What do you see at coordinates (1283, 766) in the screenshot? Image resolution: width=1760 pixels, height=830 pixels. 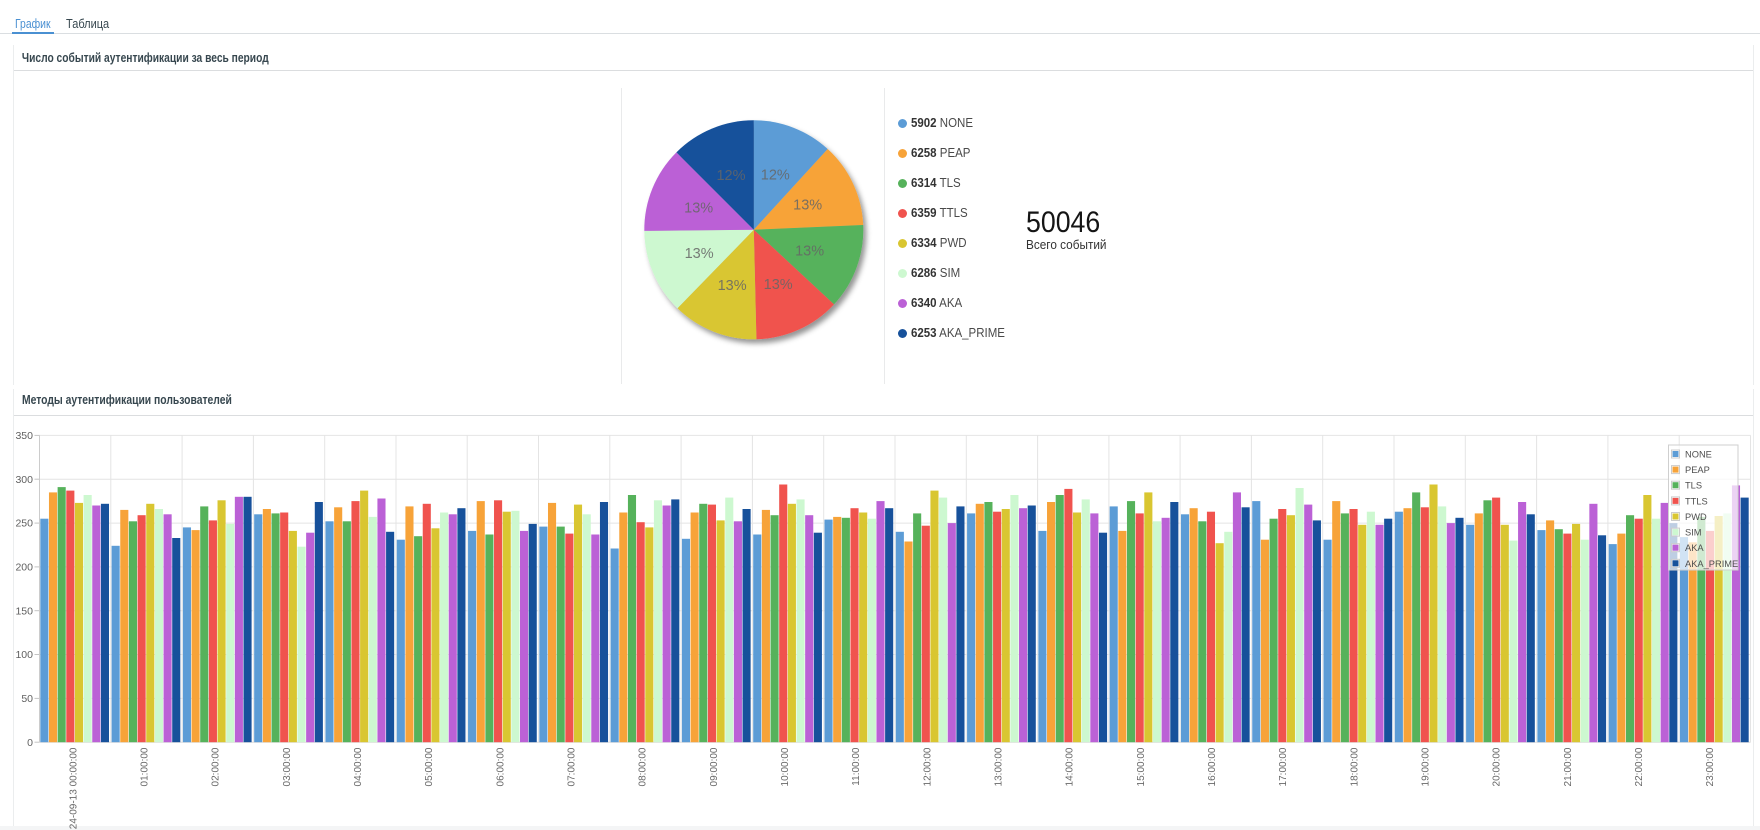 I see `svg-text: 17:00:00` at bounding box center [1283, 766].